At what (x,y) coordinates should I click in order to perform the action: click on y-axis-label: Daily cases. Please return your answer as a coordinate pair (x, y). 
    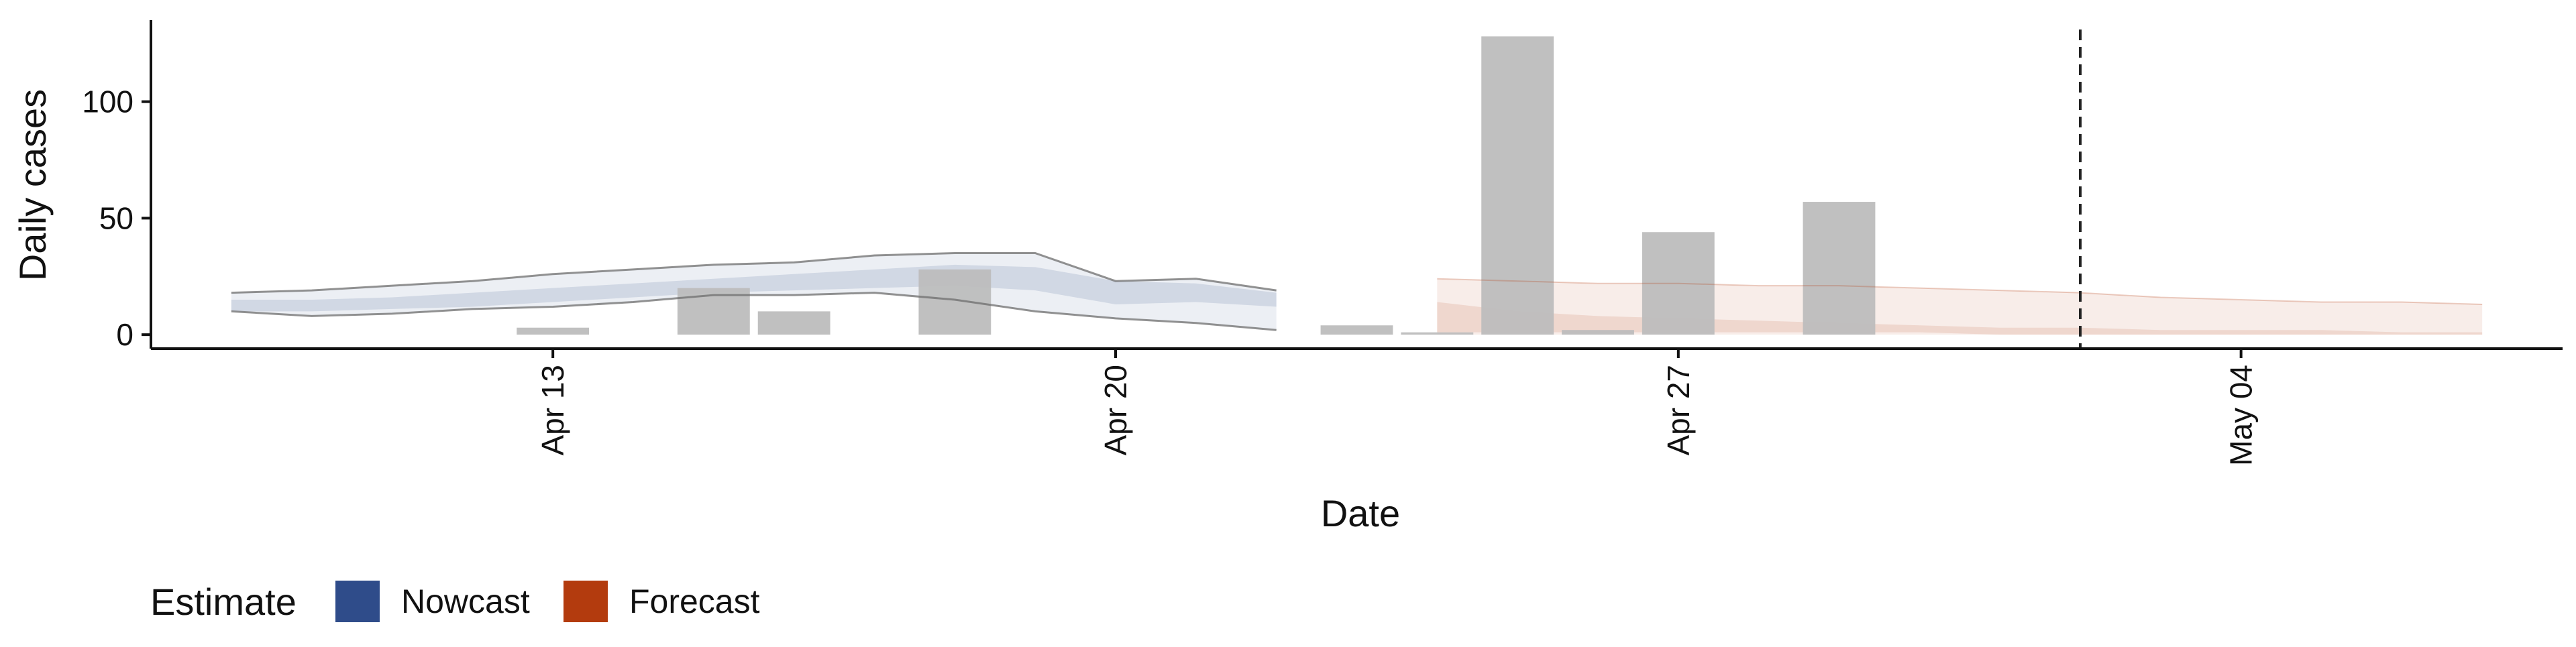
    Looking at the image, I should click on (32, 185).